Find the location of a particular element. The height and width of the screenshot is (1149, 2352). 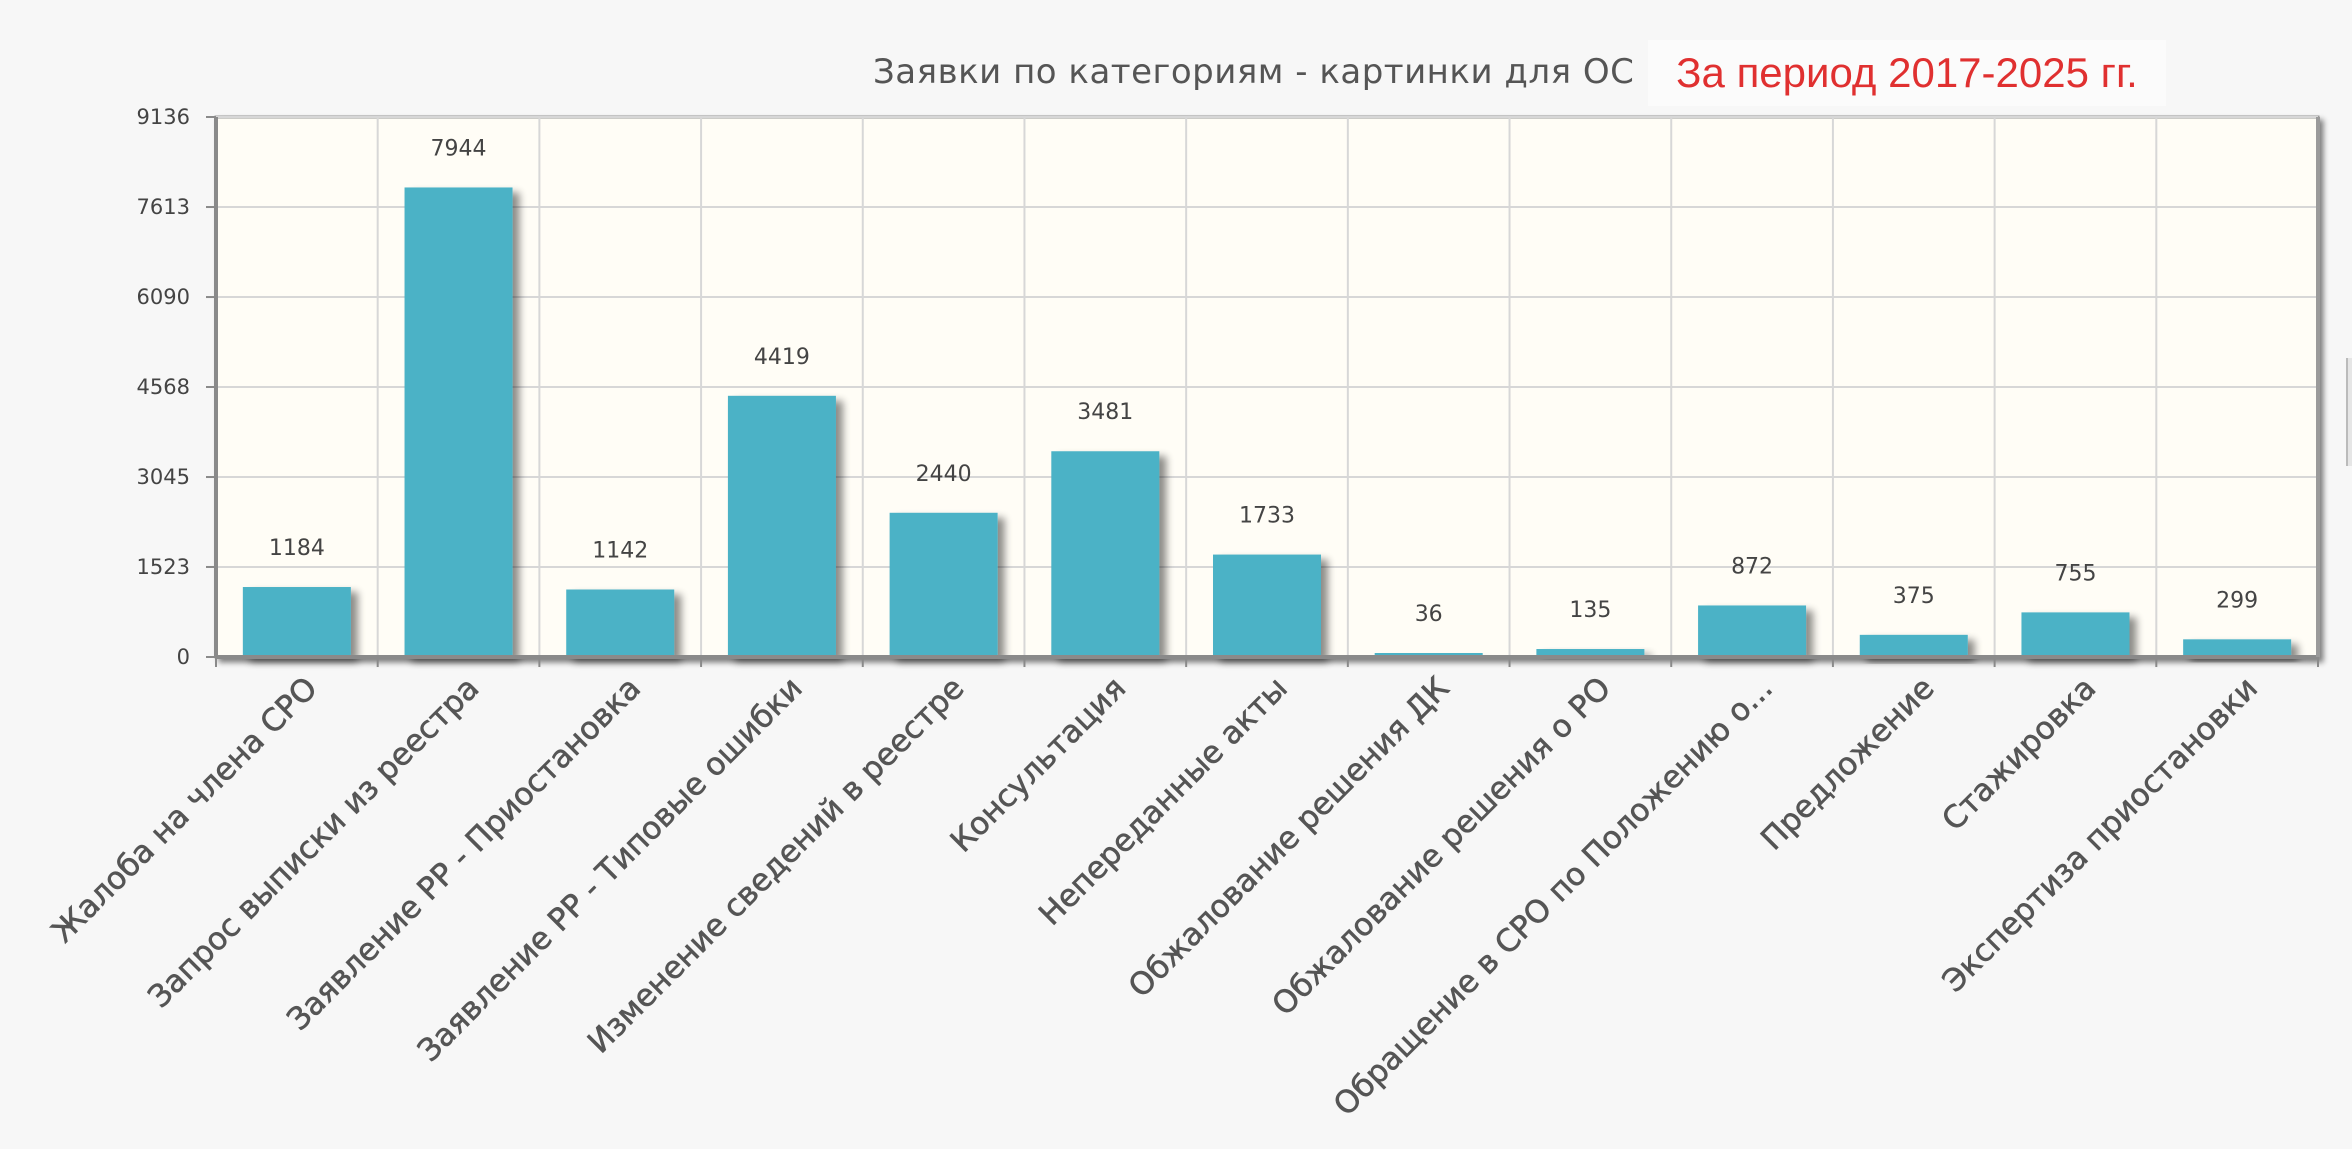

x-category-label: Экспертиза приостановки is located at coordinates (2100, 834).